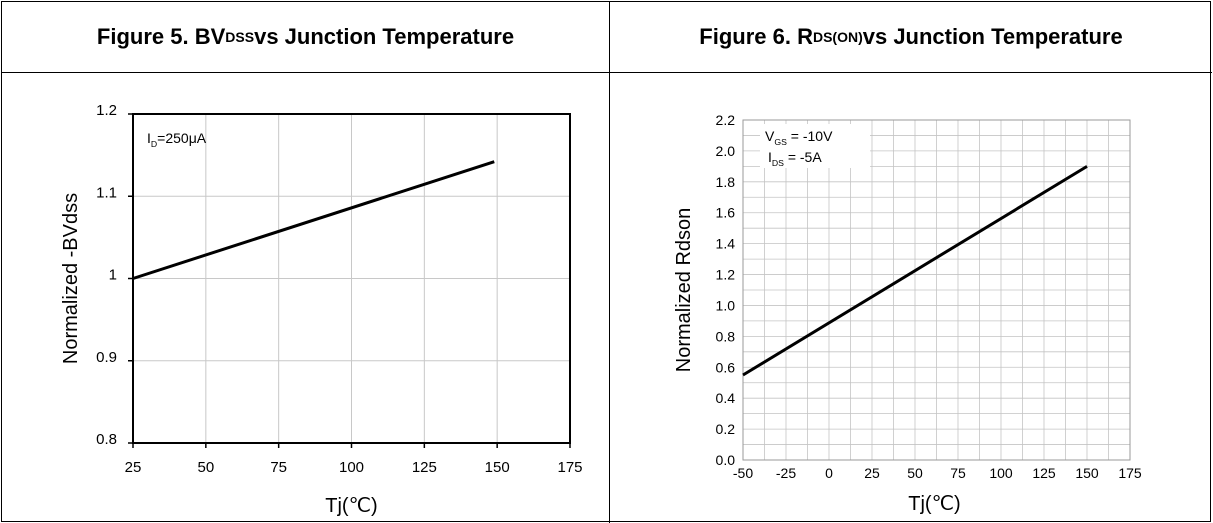  Describe the element at coordinates (756, 36) in the screenshot. I see `figure-6-title-main: Figure 6. R` at that location.